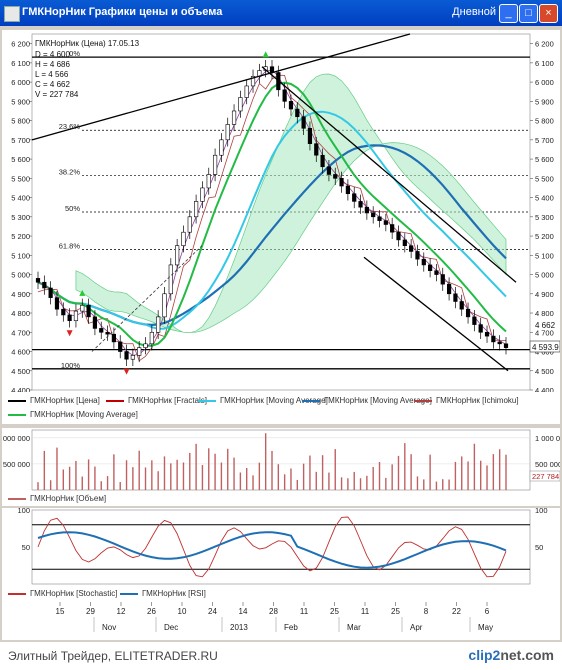 This screenshot has height=670, width=562. What do you see at coordinates (20, 294) in the screenshot?
I see `y-tick-label-left: 4 900` at bounding box center [20, 294].